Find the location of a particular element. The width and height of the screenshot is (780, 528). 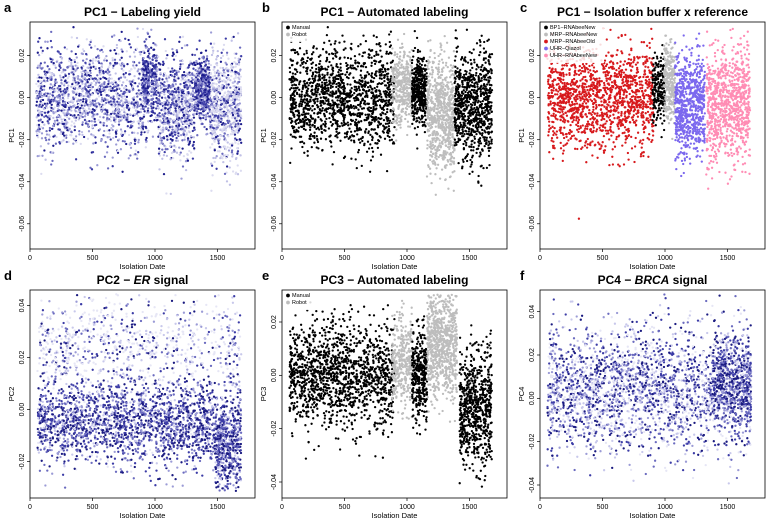

y-tick-label: 0.02 is located at coordinates (22, 56).